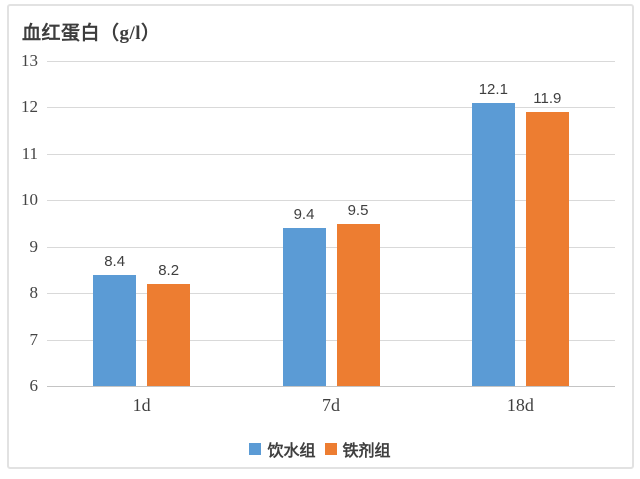  I want to click on y-axis-tick-label: 6, so click(34, 385).